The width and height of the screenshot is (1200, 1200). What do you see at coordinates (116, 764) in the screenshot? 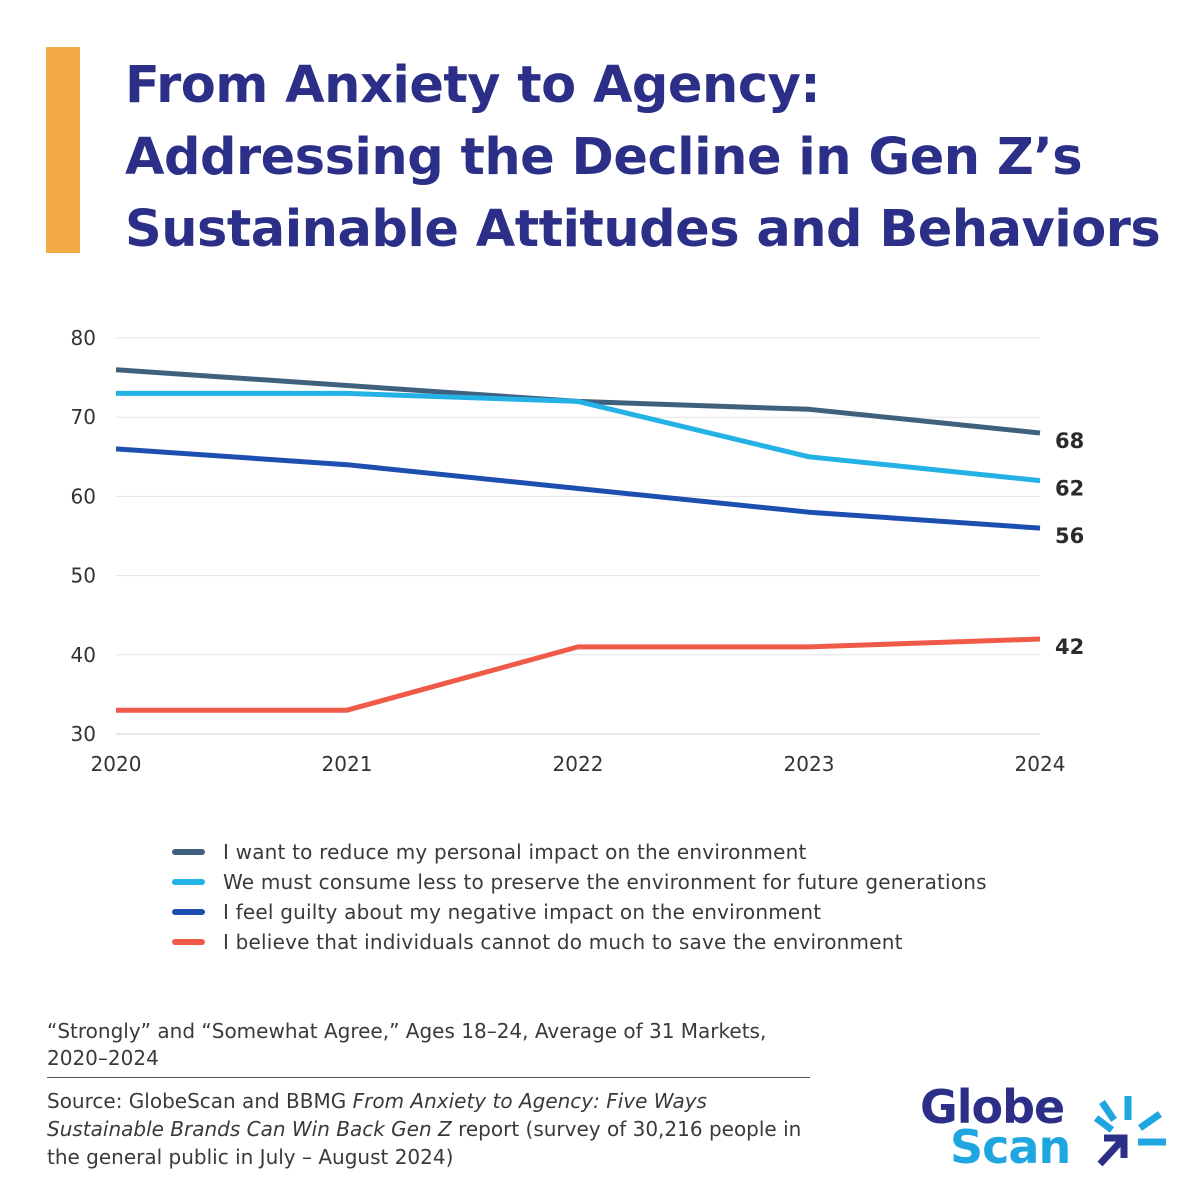
I see `x-tick-label: 2020` at bounding box center [116, 764].